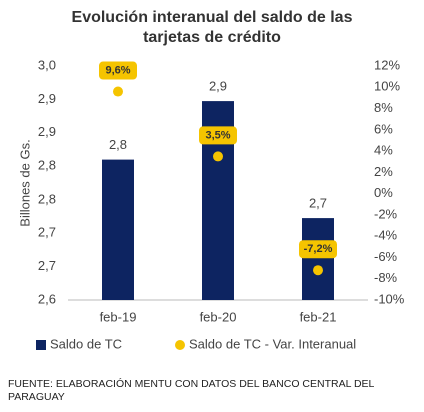 Image resolution: width=424 pixels, height=412 pixels. I want to click on legend-label: Saldo de TC - Var. Interanual, so click(272, 343).